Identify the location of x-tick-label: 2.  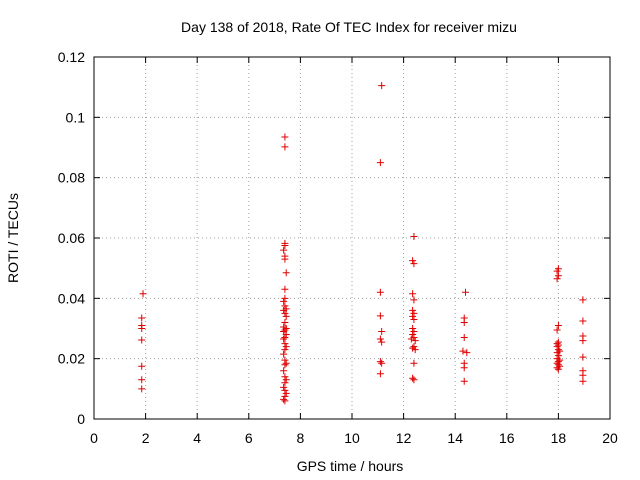
(146, 438).